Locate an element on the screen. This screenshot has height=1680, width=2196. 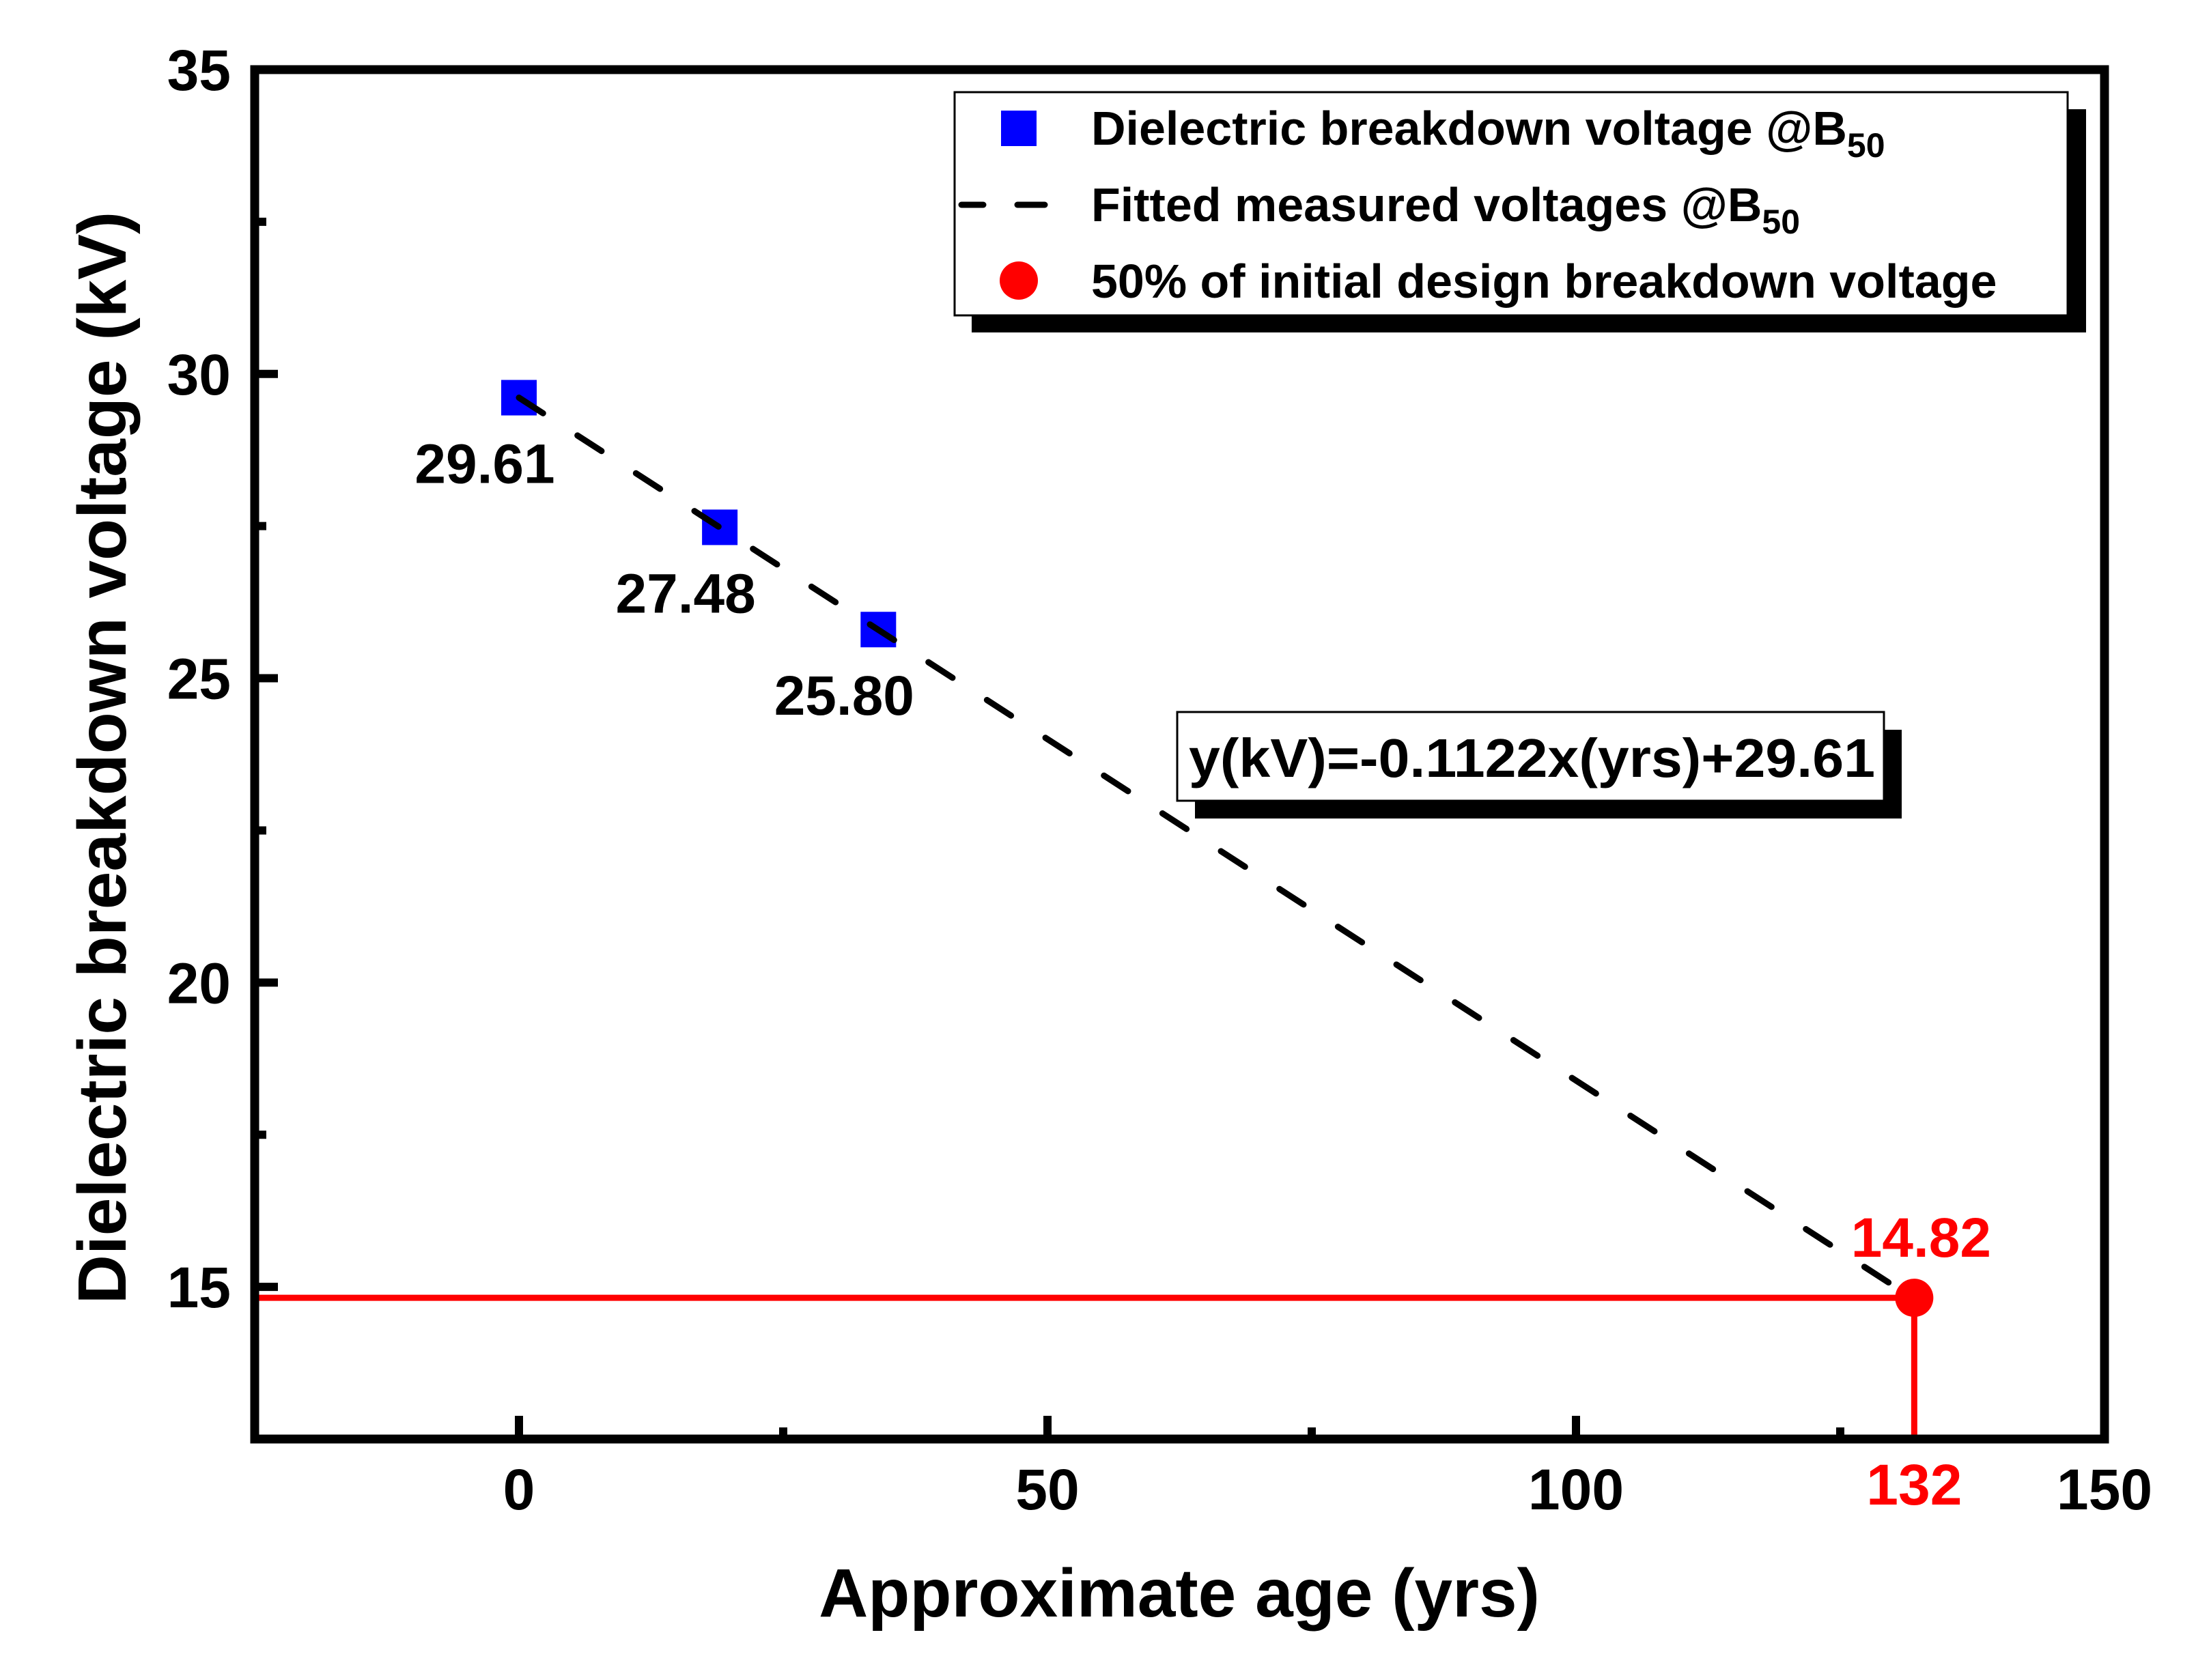
y-tick-label: 15 is located at coordinates (199, 1287).